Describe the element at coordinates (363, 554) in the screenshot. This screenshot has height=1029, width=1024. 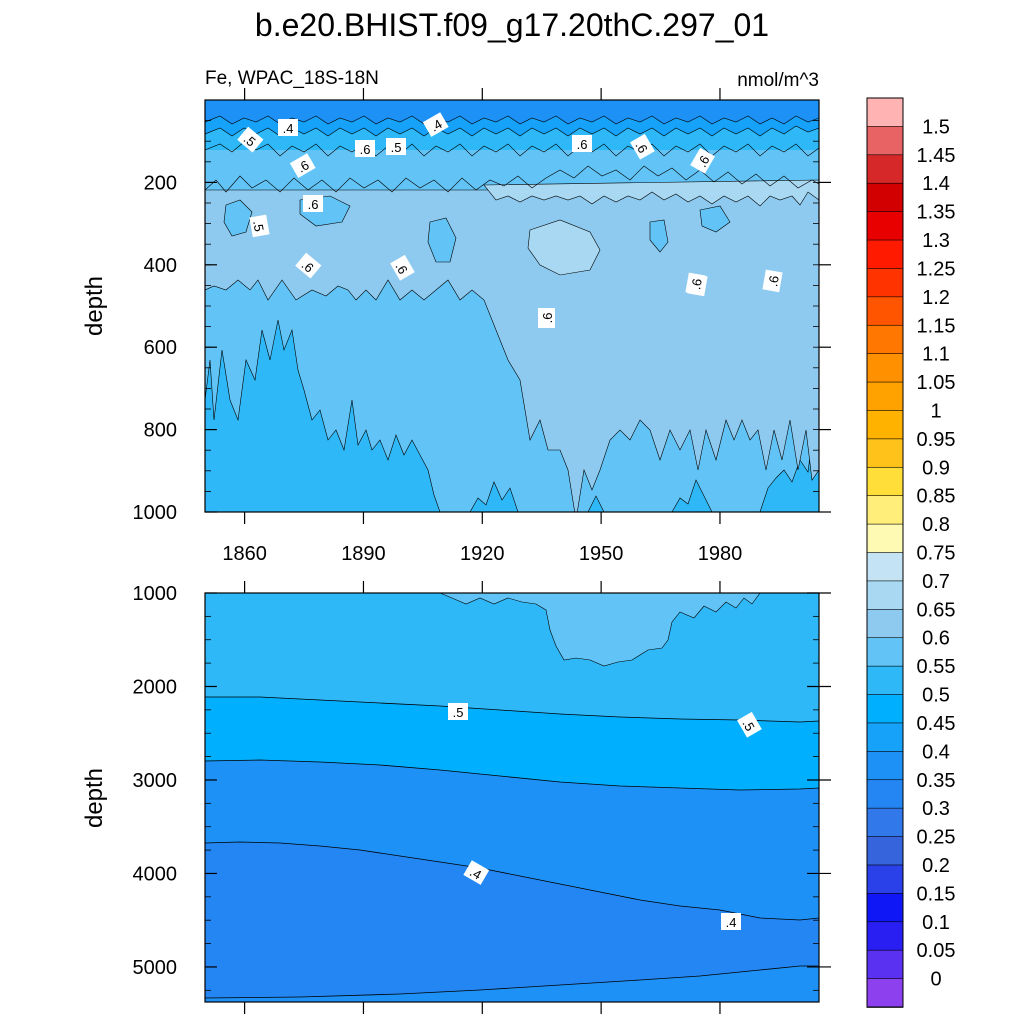
I see `upper-xtick-label: 1890` at that location.